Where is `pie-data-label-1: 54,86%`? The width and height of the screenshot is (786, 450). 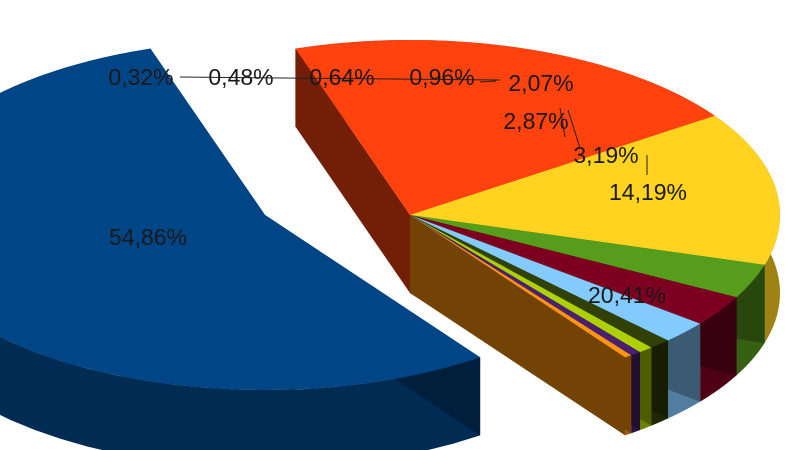
pie-data-label-1: 54,86% is located at coordinates (148, 237).